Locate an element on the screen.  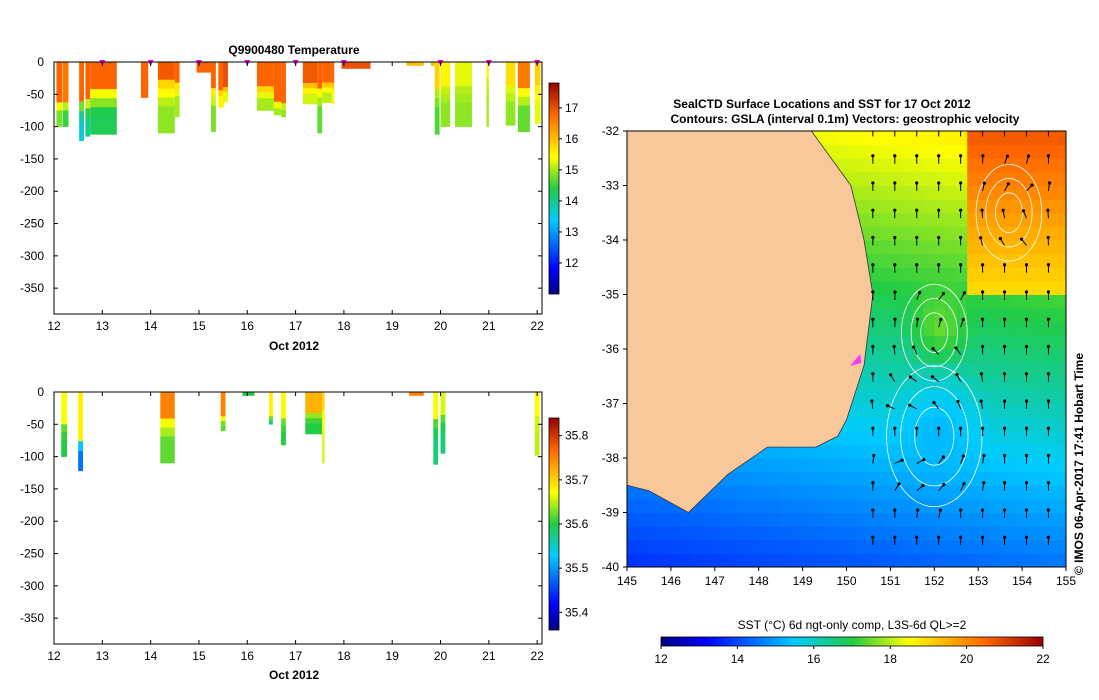
map-xtick-label: 147 is located at coordinates (715, 581).